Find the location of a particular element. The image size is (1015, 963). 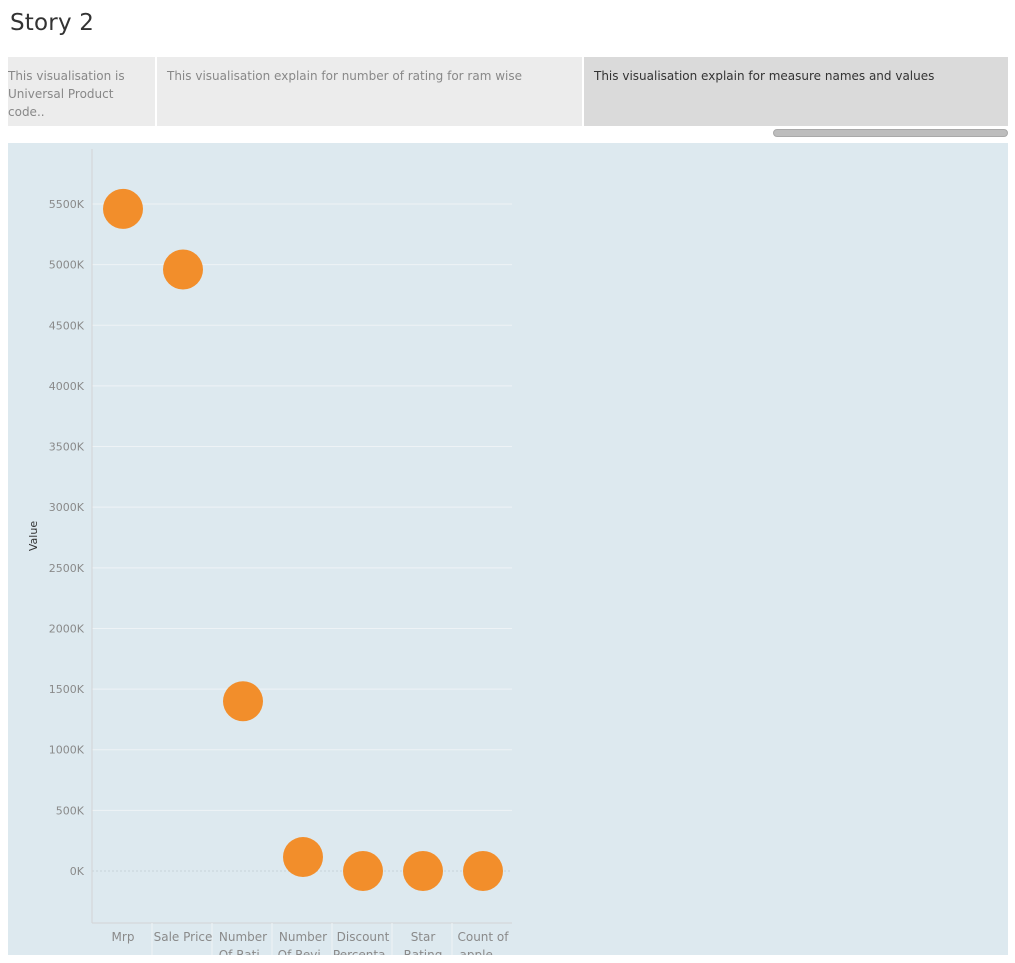

x-tick-label-6-line-0: Count of is located at coordinates (483, 937).